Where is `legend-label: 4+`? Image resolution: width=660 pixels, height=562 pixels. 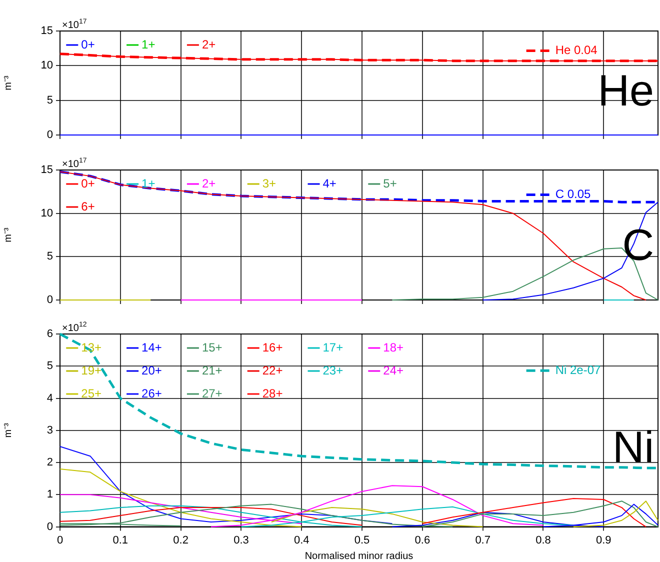 legend-label: 4+ is located at coordinates (329, 183).